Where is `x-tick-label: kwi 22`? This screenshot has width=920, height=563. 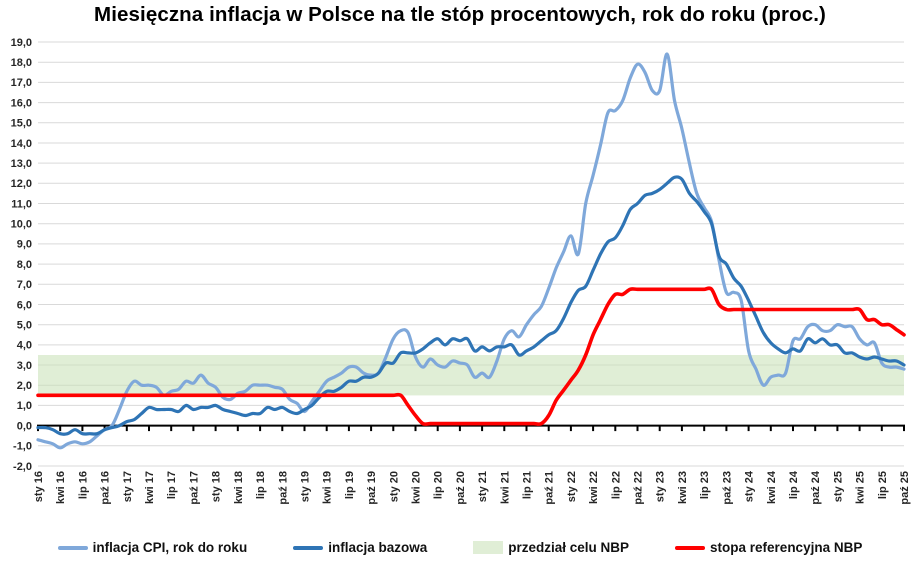 x-tick-label: kwi 22 is located at coordinates (594, 487).